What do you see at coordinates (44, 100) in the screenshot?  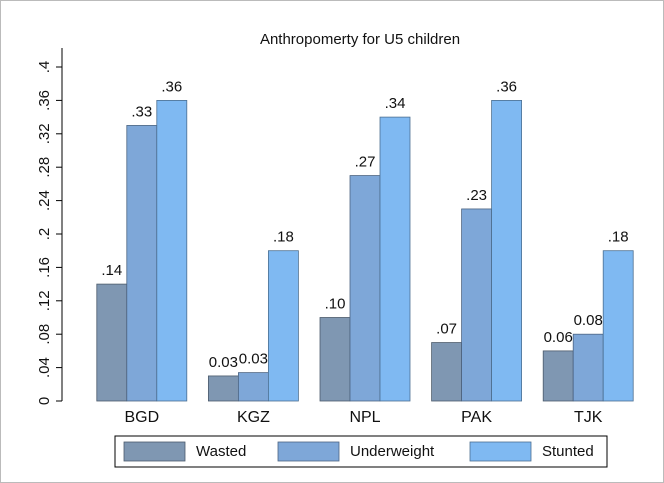 I see `y-tick-label: .36` at bounding box center [44, 100].